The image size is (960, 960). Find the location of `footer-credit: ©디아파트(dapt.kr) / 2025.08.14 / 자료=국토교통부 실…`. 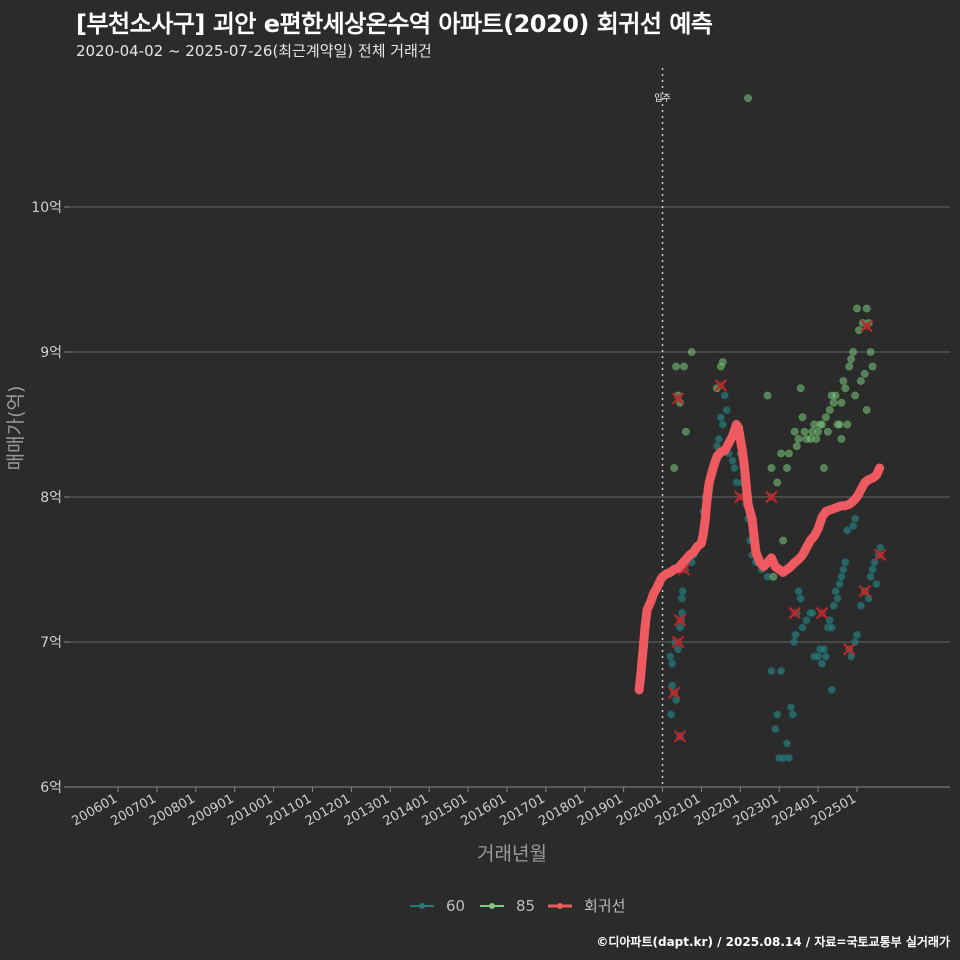

footer-credit: ©디아파트(dapt.kr) / 2025.08.14 / 자료=국토교통부 실… is located at coordinates (773, 942).